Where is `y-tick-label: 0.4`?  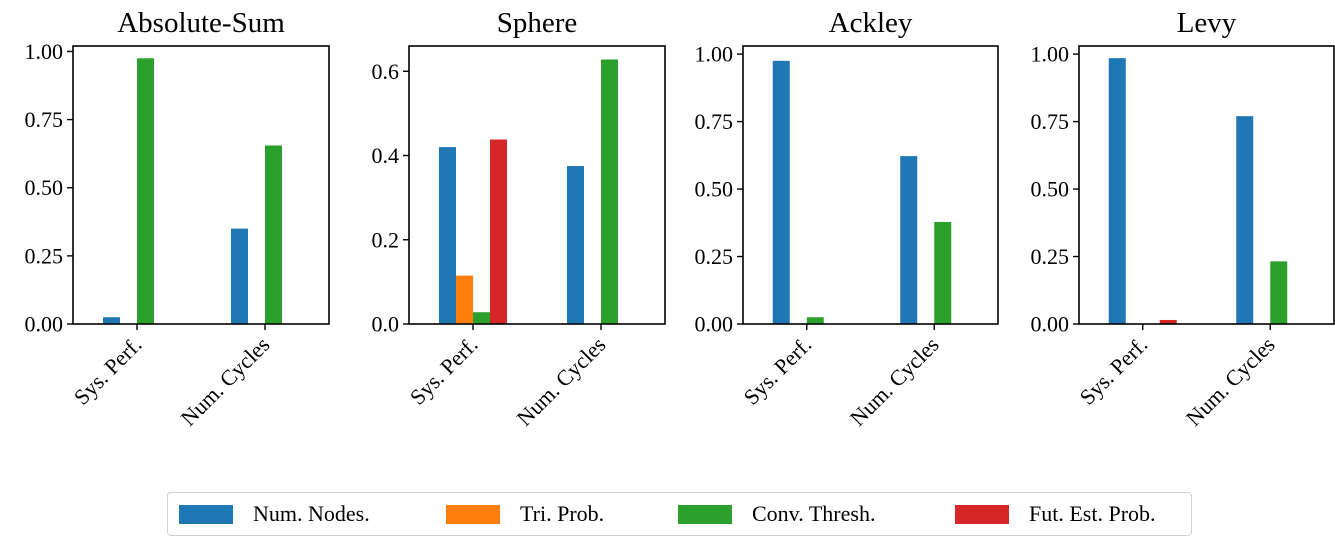 y-tick-label: 0.4 is located at coordinates (386, 155).